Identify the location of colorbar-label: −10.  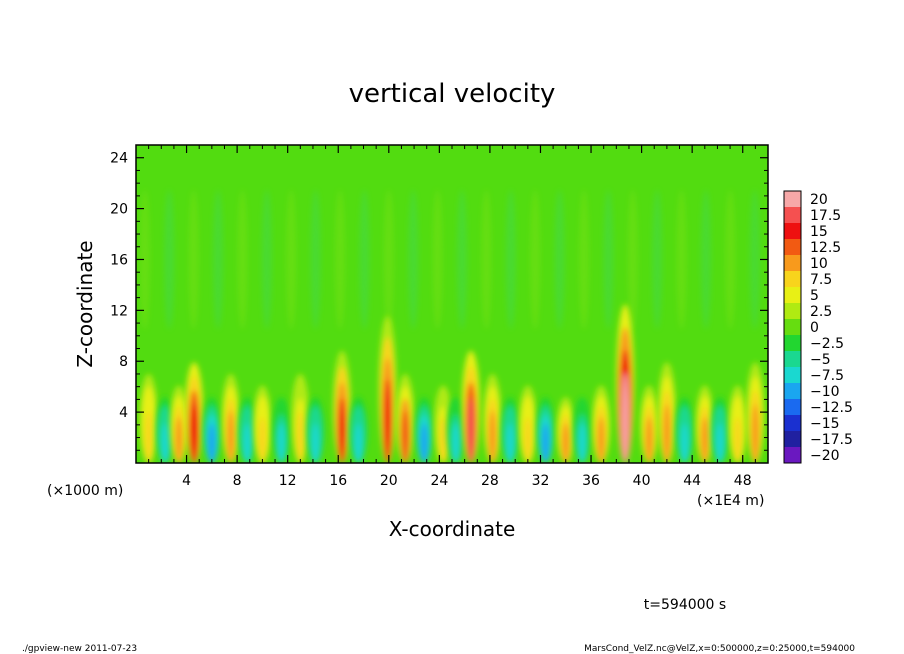
(825, 392).